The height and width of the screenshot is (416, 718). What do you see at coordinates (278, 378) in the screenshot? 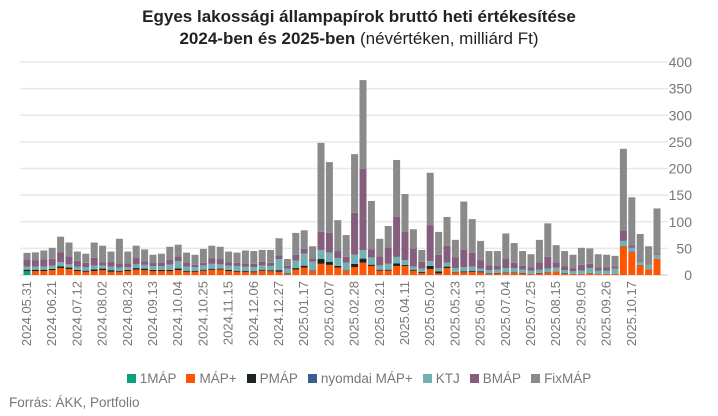
I see `legend-label: PMÁP` at bounding box center [278, 378].